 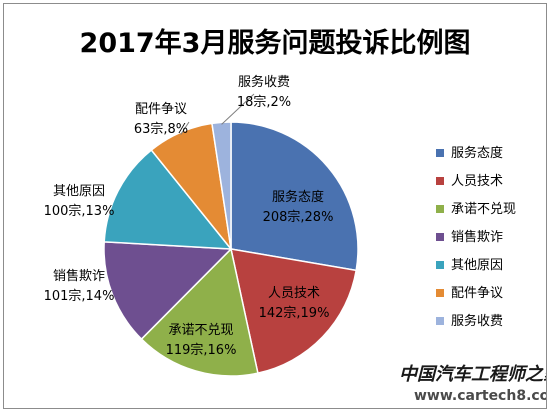 What do you see at coordinates (161, 109) in the screenshot?
I see `data-label-category-配件争议: 配件争议` at bounding box center [161, 109].